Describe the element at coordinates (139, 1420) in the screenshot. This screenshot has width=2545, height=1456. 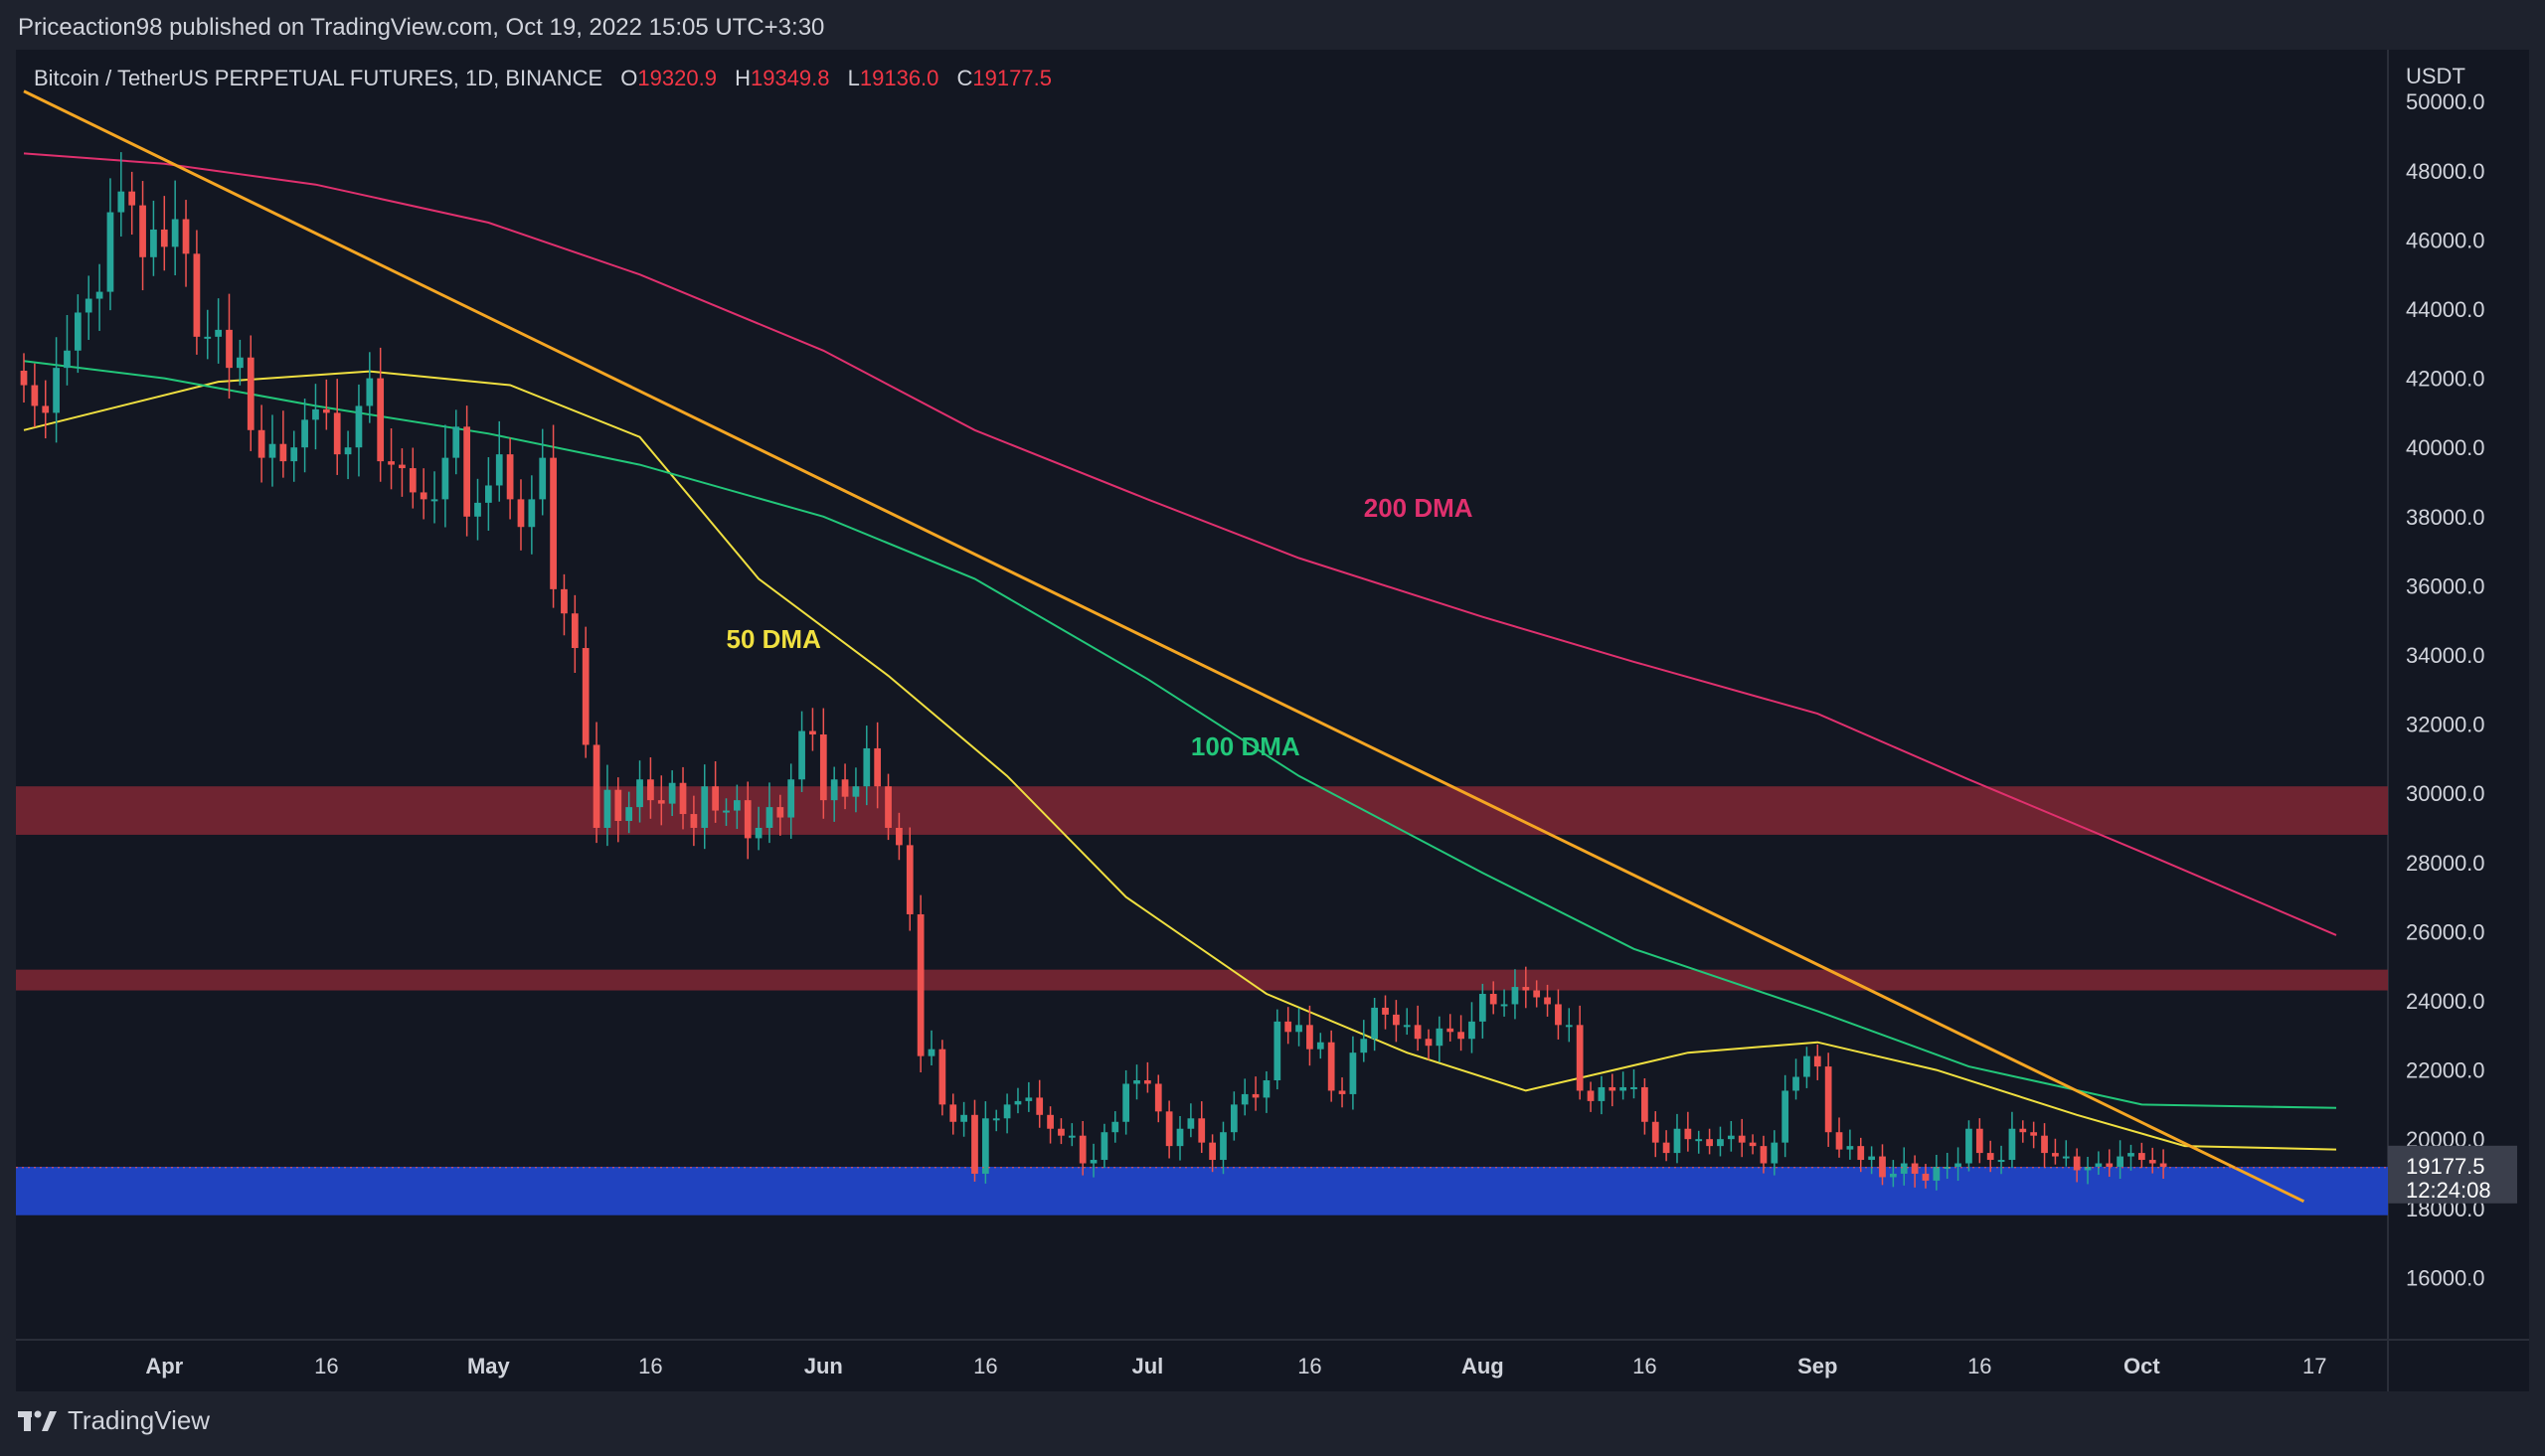
I see `brand-name: TradingView` at that location.